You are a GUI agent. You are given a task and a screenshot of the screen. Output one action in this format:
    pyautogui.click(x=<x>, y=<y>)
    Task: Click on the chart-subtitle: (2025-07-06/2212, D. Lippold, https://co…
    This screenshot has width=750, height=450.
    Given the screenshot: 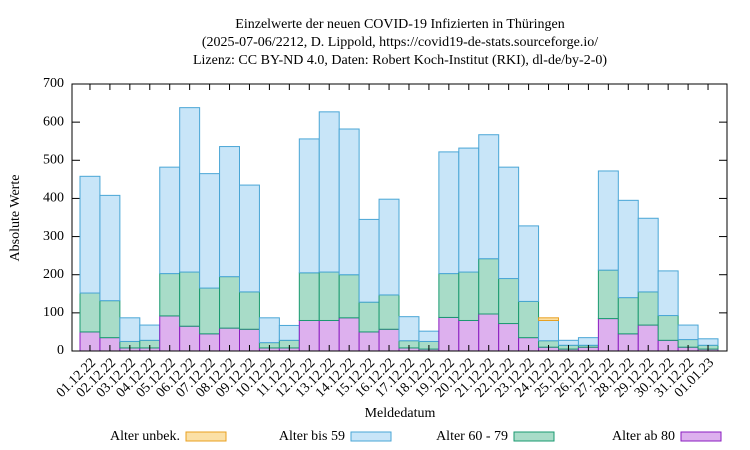 What is the action you would take?
    pyautogui.click(x=400, y=42)
    